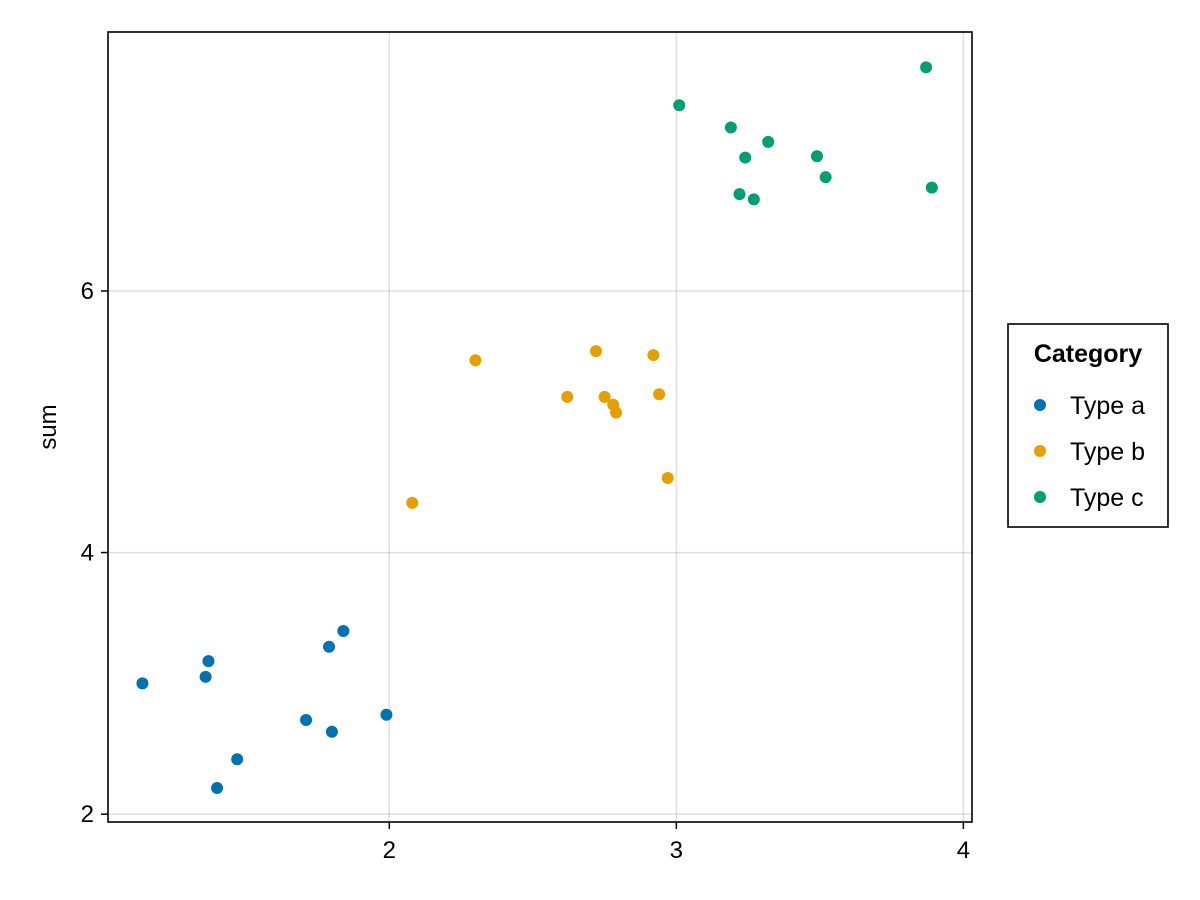 This screenshot has height=900, width=1200. What do you see at coordinates (87, 553) in the screenshot?
I see `y-tick-label: 4` at bounding box center [87, 553].